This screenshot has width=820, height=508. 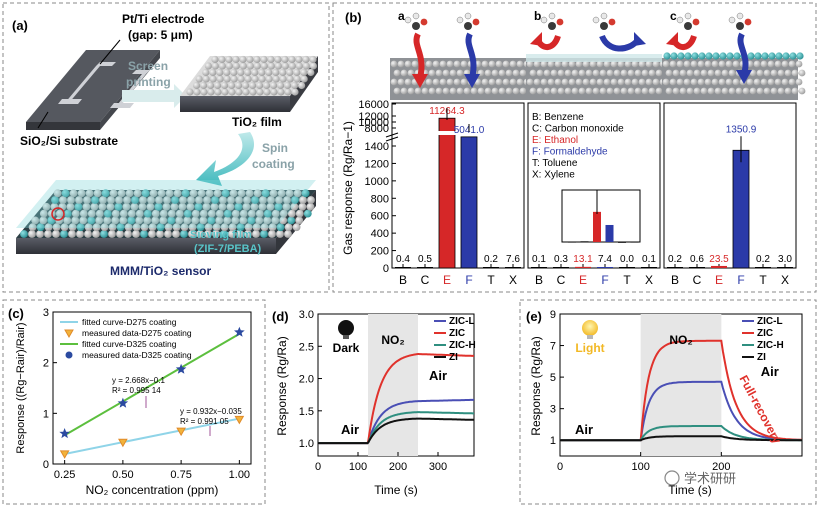 What do you see at coordinates (275, 148) in the screenshot?
I see `spin-coating-label-1: Spin` at bounding box center [275, 148].